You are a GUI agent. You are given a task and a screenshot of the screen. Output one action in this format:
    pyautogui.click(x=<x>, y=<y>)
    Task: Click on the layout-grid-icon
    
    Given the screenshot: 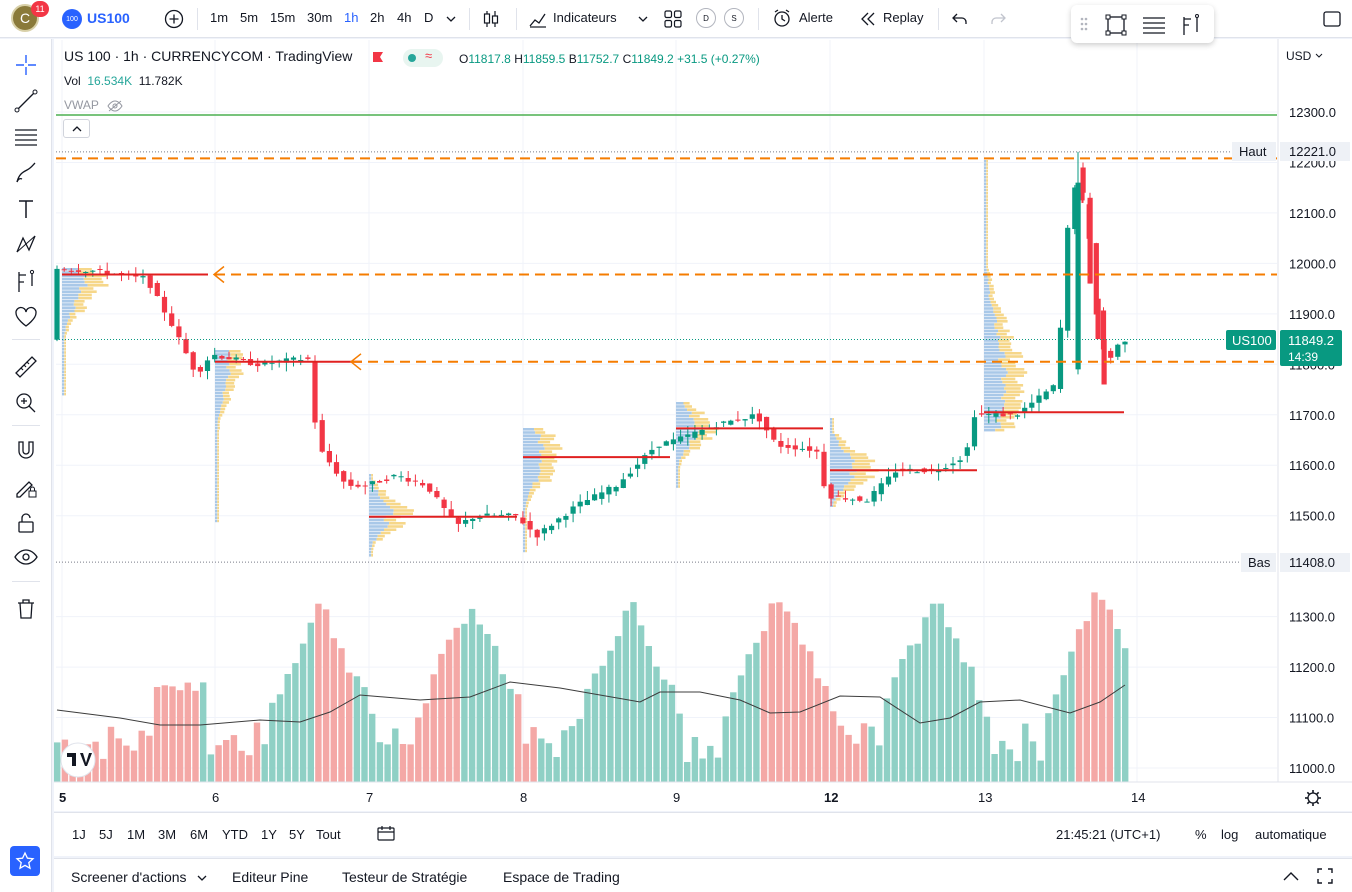 What is the action you would take?
    pyautogui.click(x=673, y=19)
    